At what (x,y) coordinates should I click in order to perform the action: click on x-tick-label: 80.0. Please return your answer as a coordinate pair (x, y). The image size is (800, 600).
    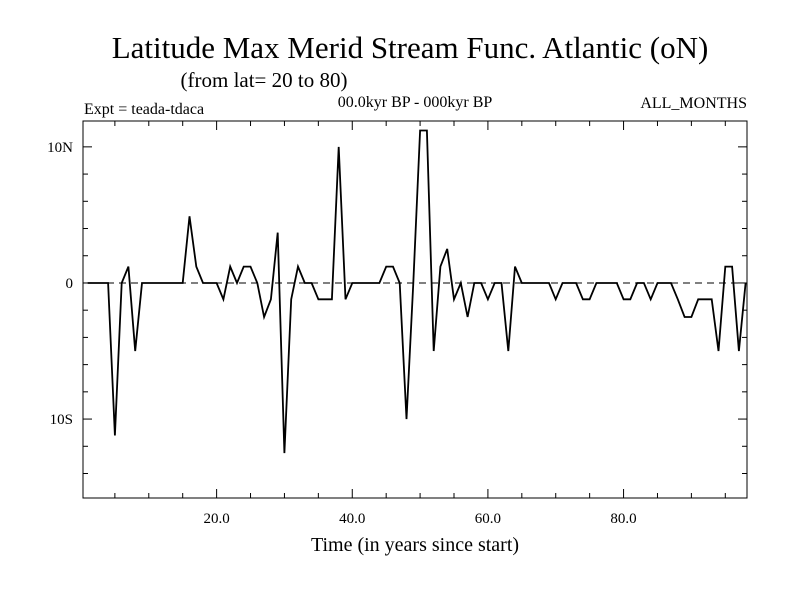
    Looking at the image, I should click on (623, 519).